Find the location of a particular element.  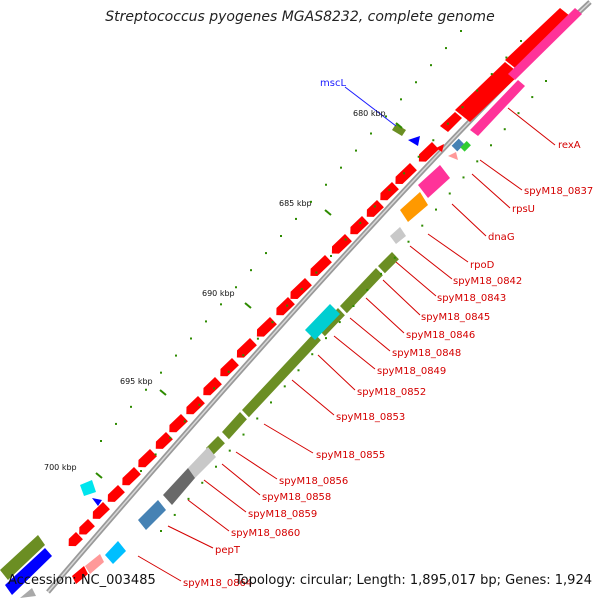

feature-label-spyM18_0849: spyM18_0849 is located at coordinates (411, 371).